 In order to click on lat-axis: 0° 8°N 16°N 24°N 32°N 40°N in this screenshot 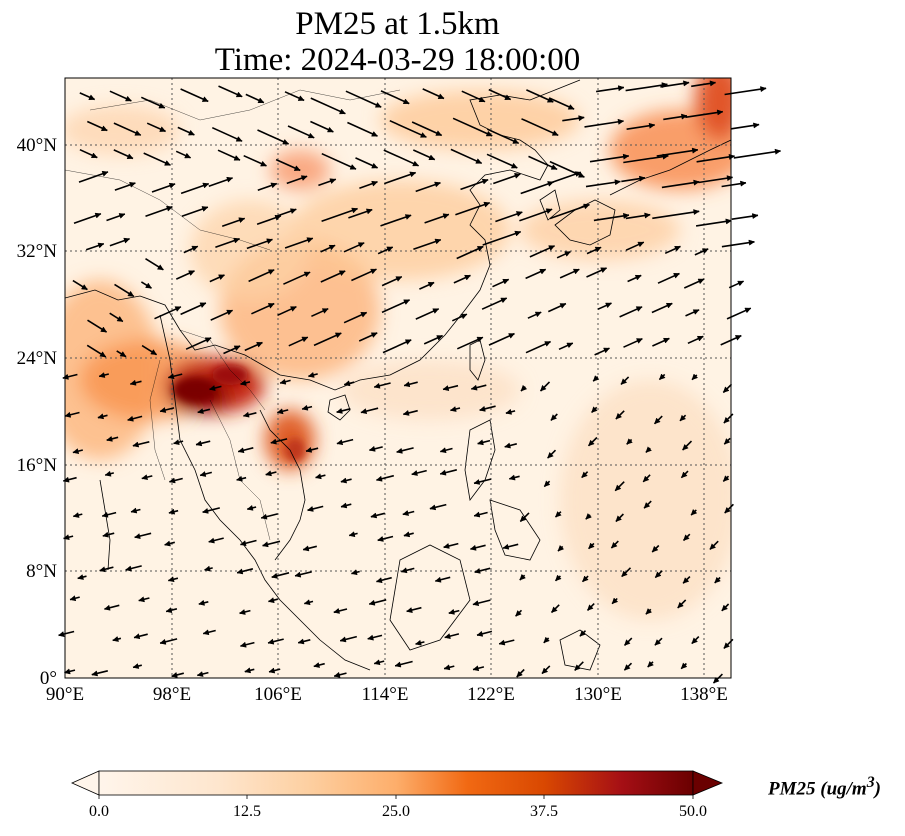, I will do `click(37, 412)`.